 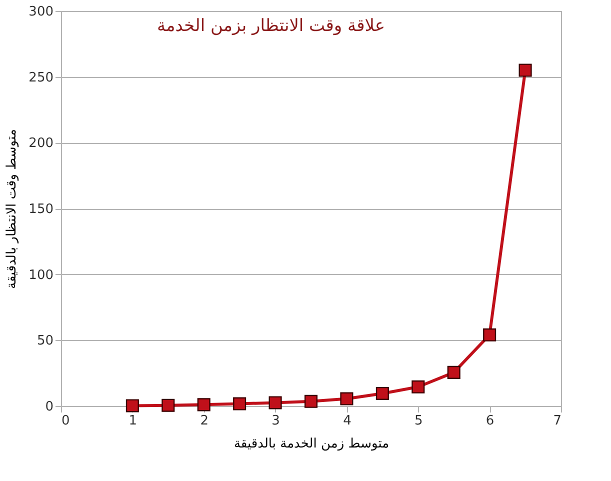 I want to click on y-tick-label: 0, so click(x=49, y=407).